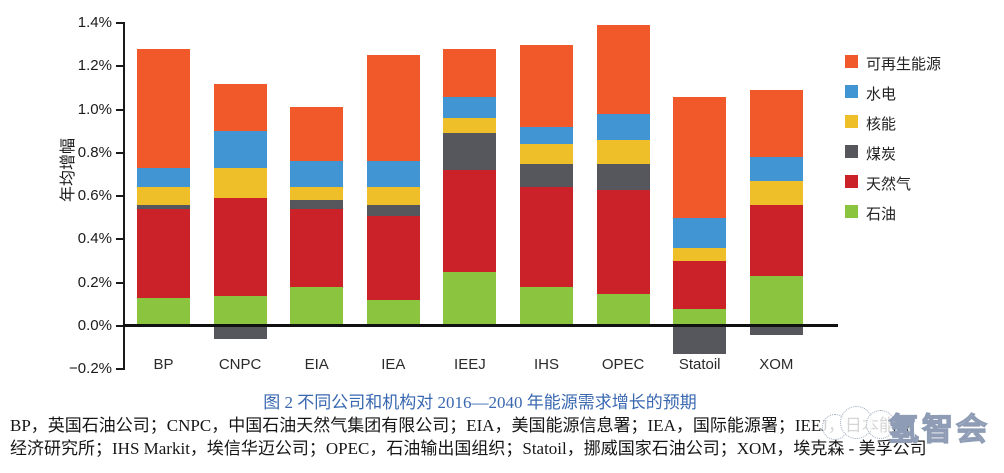  Describe the element at coordinates (922, 152) in the screenshot. I see `legend-item: 煤炭` at that location.